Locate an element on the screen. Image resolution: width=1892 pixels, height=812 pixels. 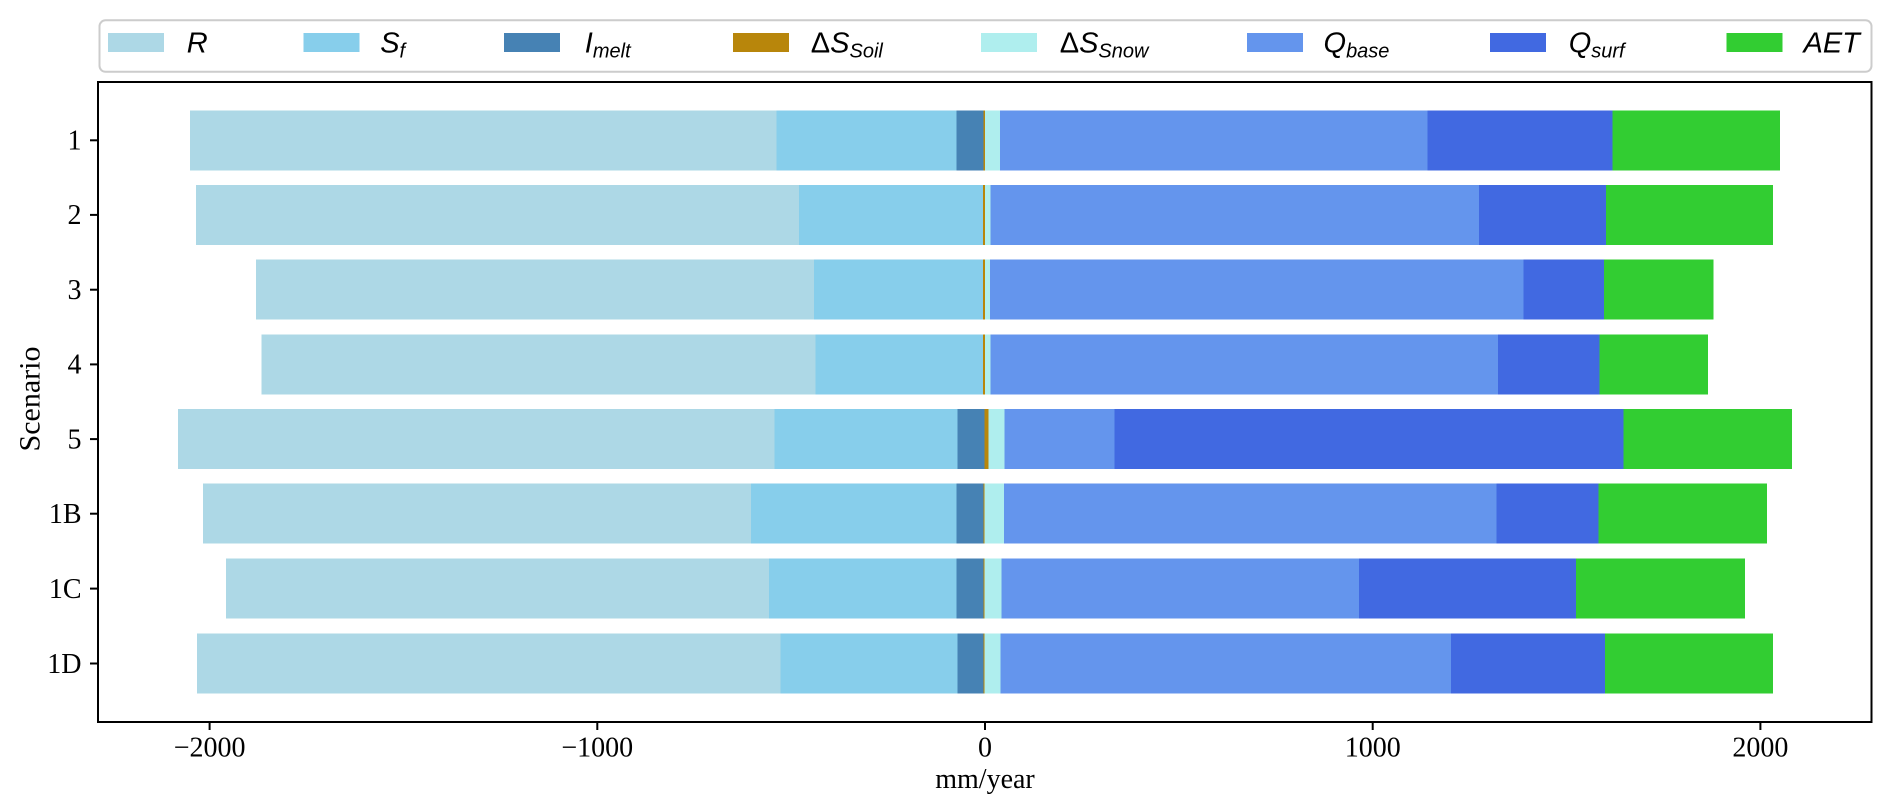
svg-text: −1000 is located at coordinates (597, 748).